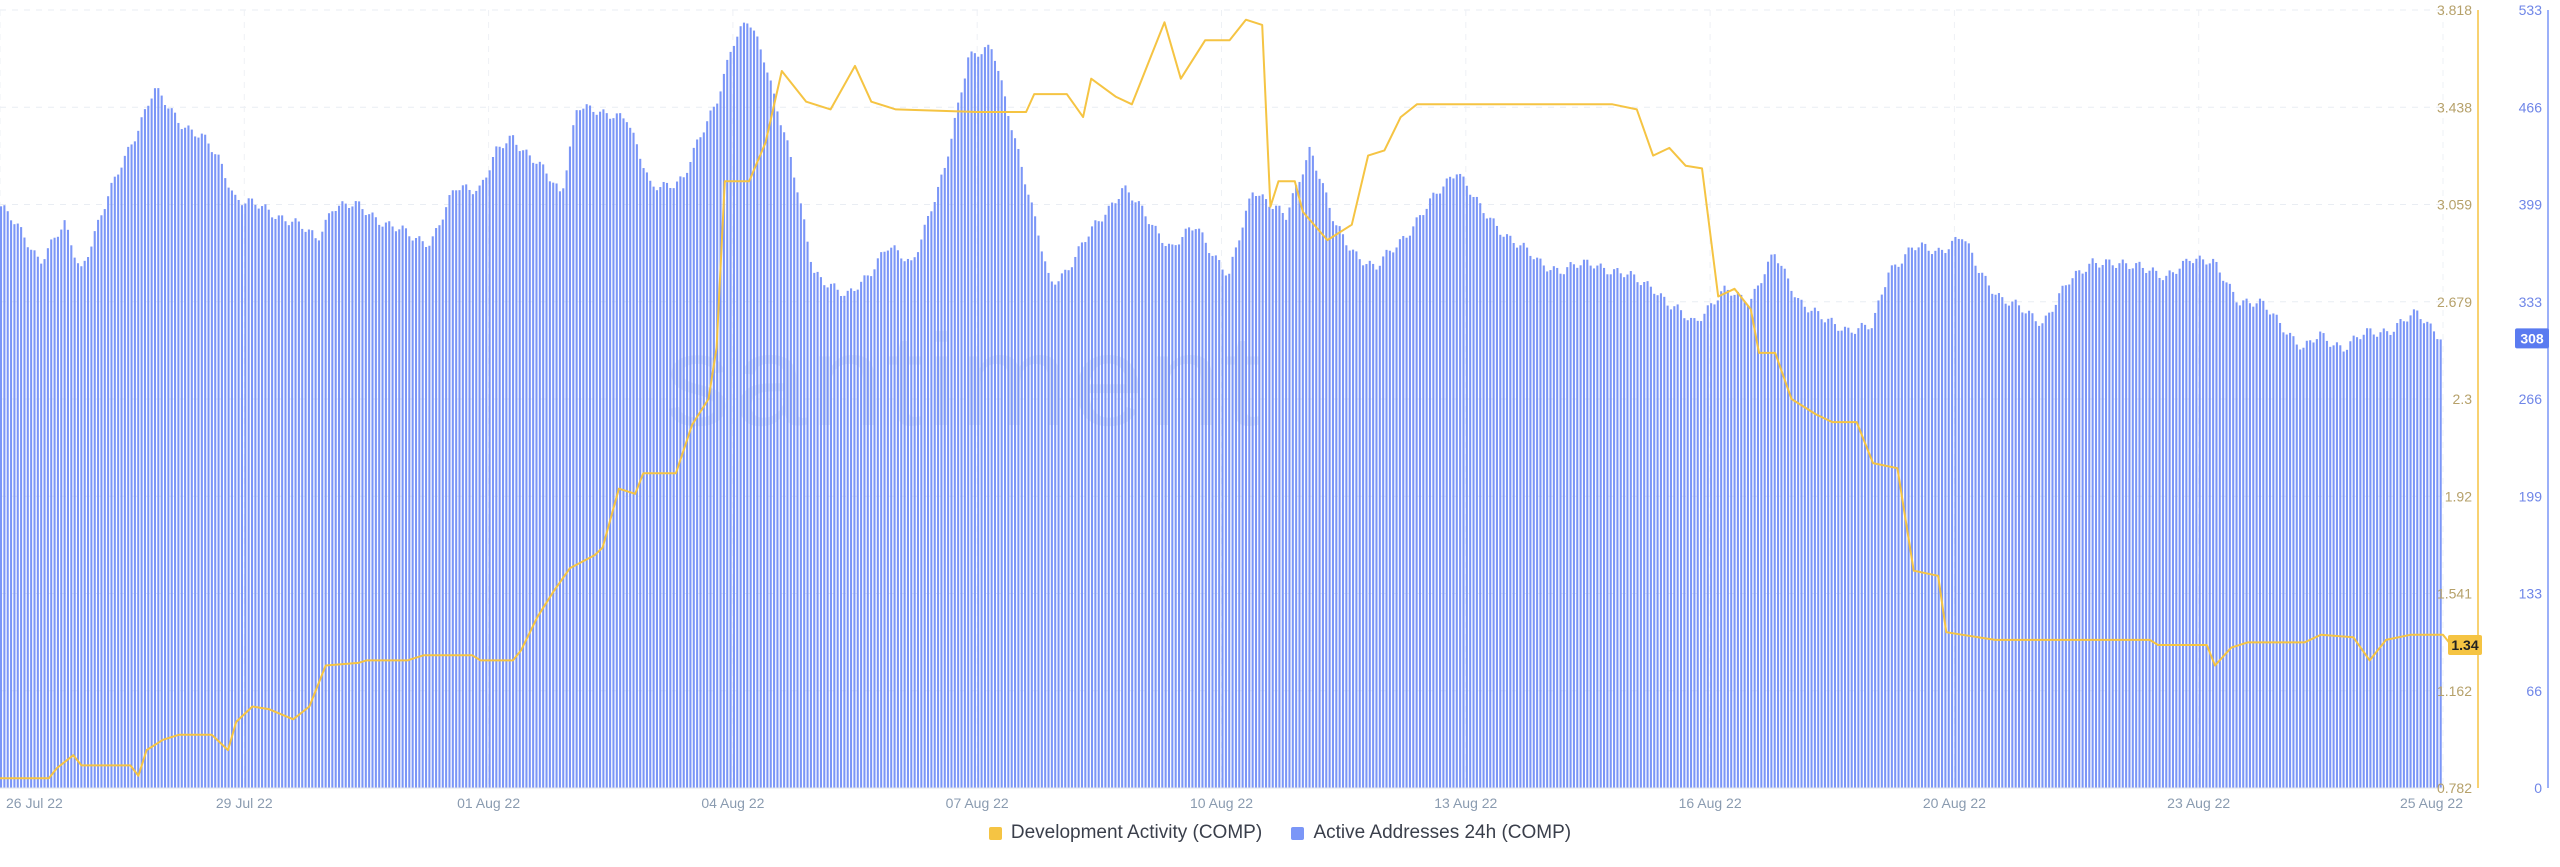  What do you see at coordinates (2531, 205) in the screenshot?
I see `y-tick-label-addresses: 399` at bounding box center [2531, 205].